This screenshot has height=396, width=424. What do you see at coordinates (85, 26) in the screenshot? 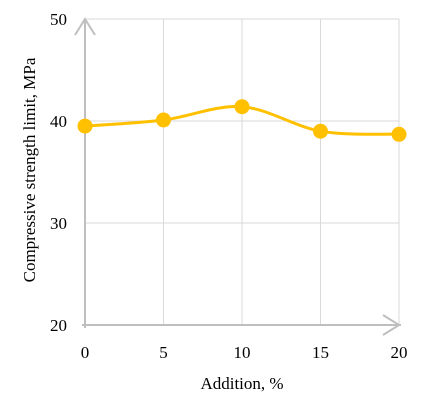
I see `y-axis-arrowhead` at bounding box center [85, 26].